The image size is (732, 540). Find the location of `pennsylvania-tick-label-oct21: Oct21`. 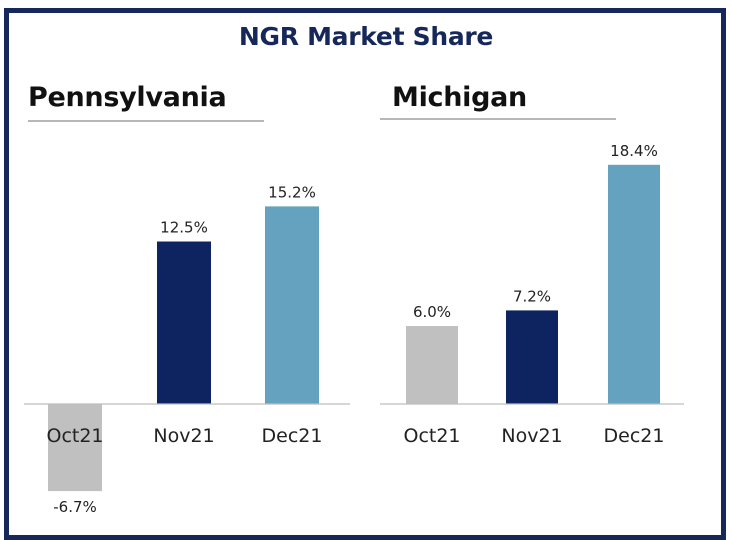

pennsylvania-tick-label-oct21: Oct21 is located at coordinates (74, 436).